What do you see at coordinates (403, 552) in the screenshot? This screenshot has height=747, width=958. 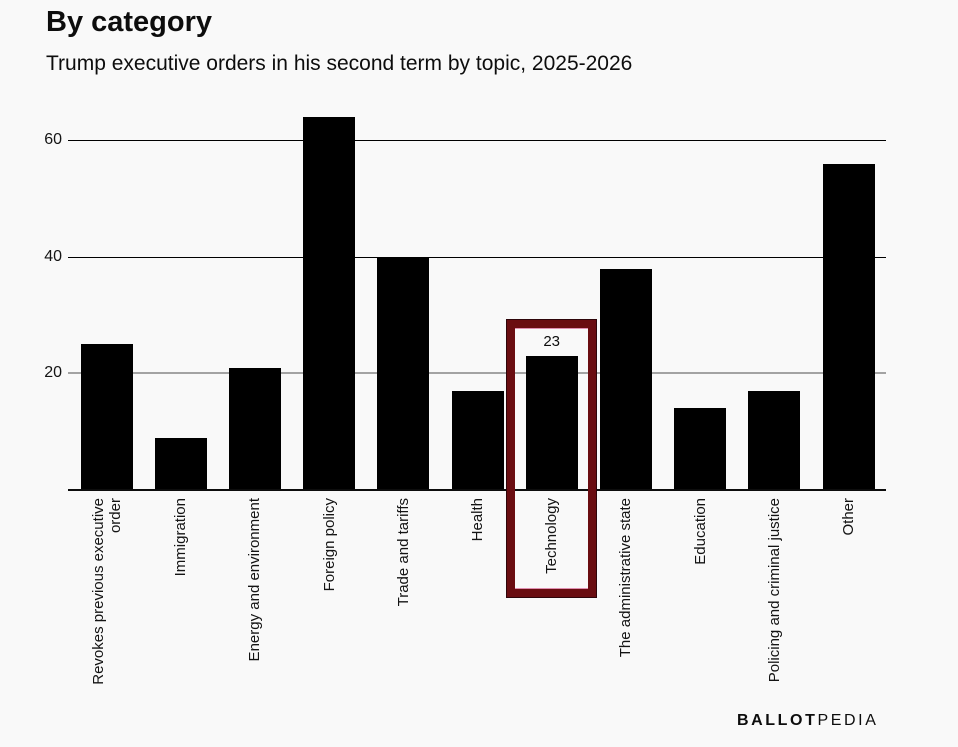 I see `x-axis-label: Trade and tariffs` at bounding box center [403, 552].